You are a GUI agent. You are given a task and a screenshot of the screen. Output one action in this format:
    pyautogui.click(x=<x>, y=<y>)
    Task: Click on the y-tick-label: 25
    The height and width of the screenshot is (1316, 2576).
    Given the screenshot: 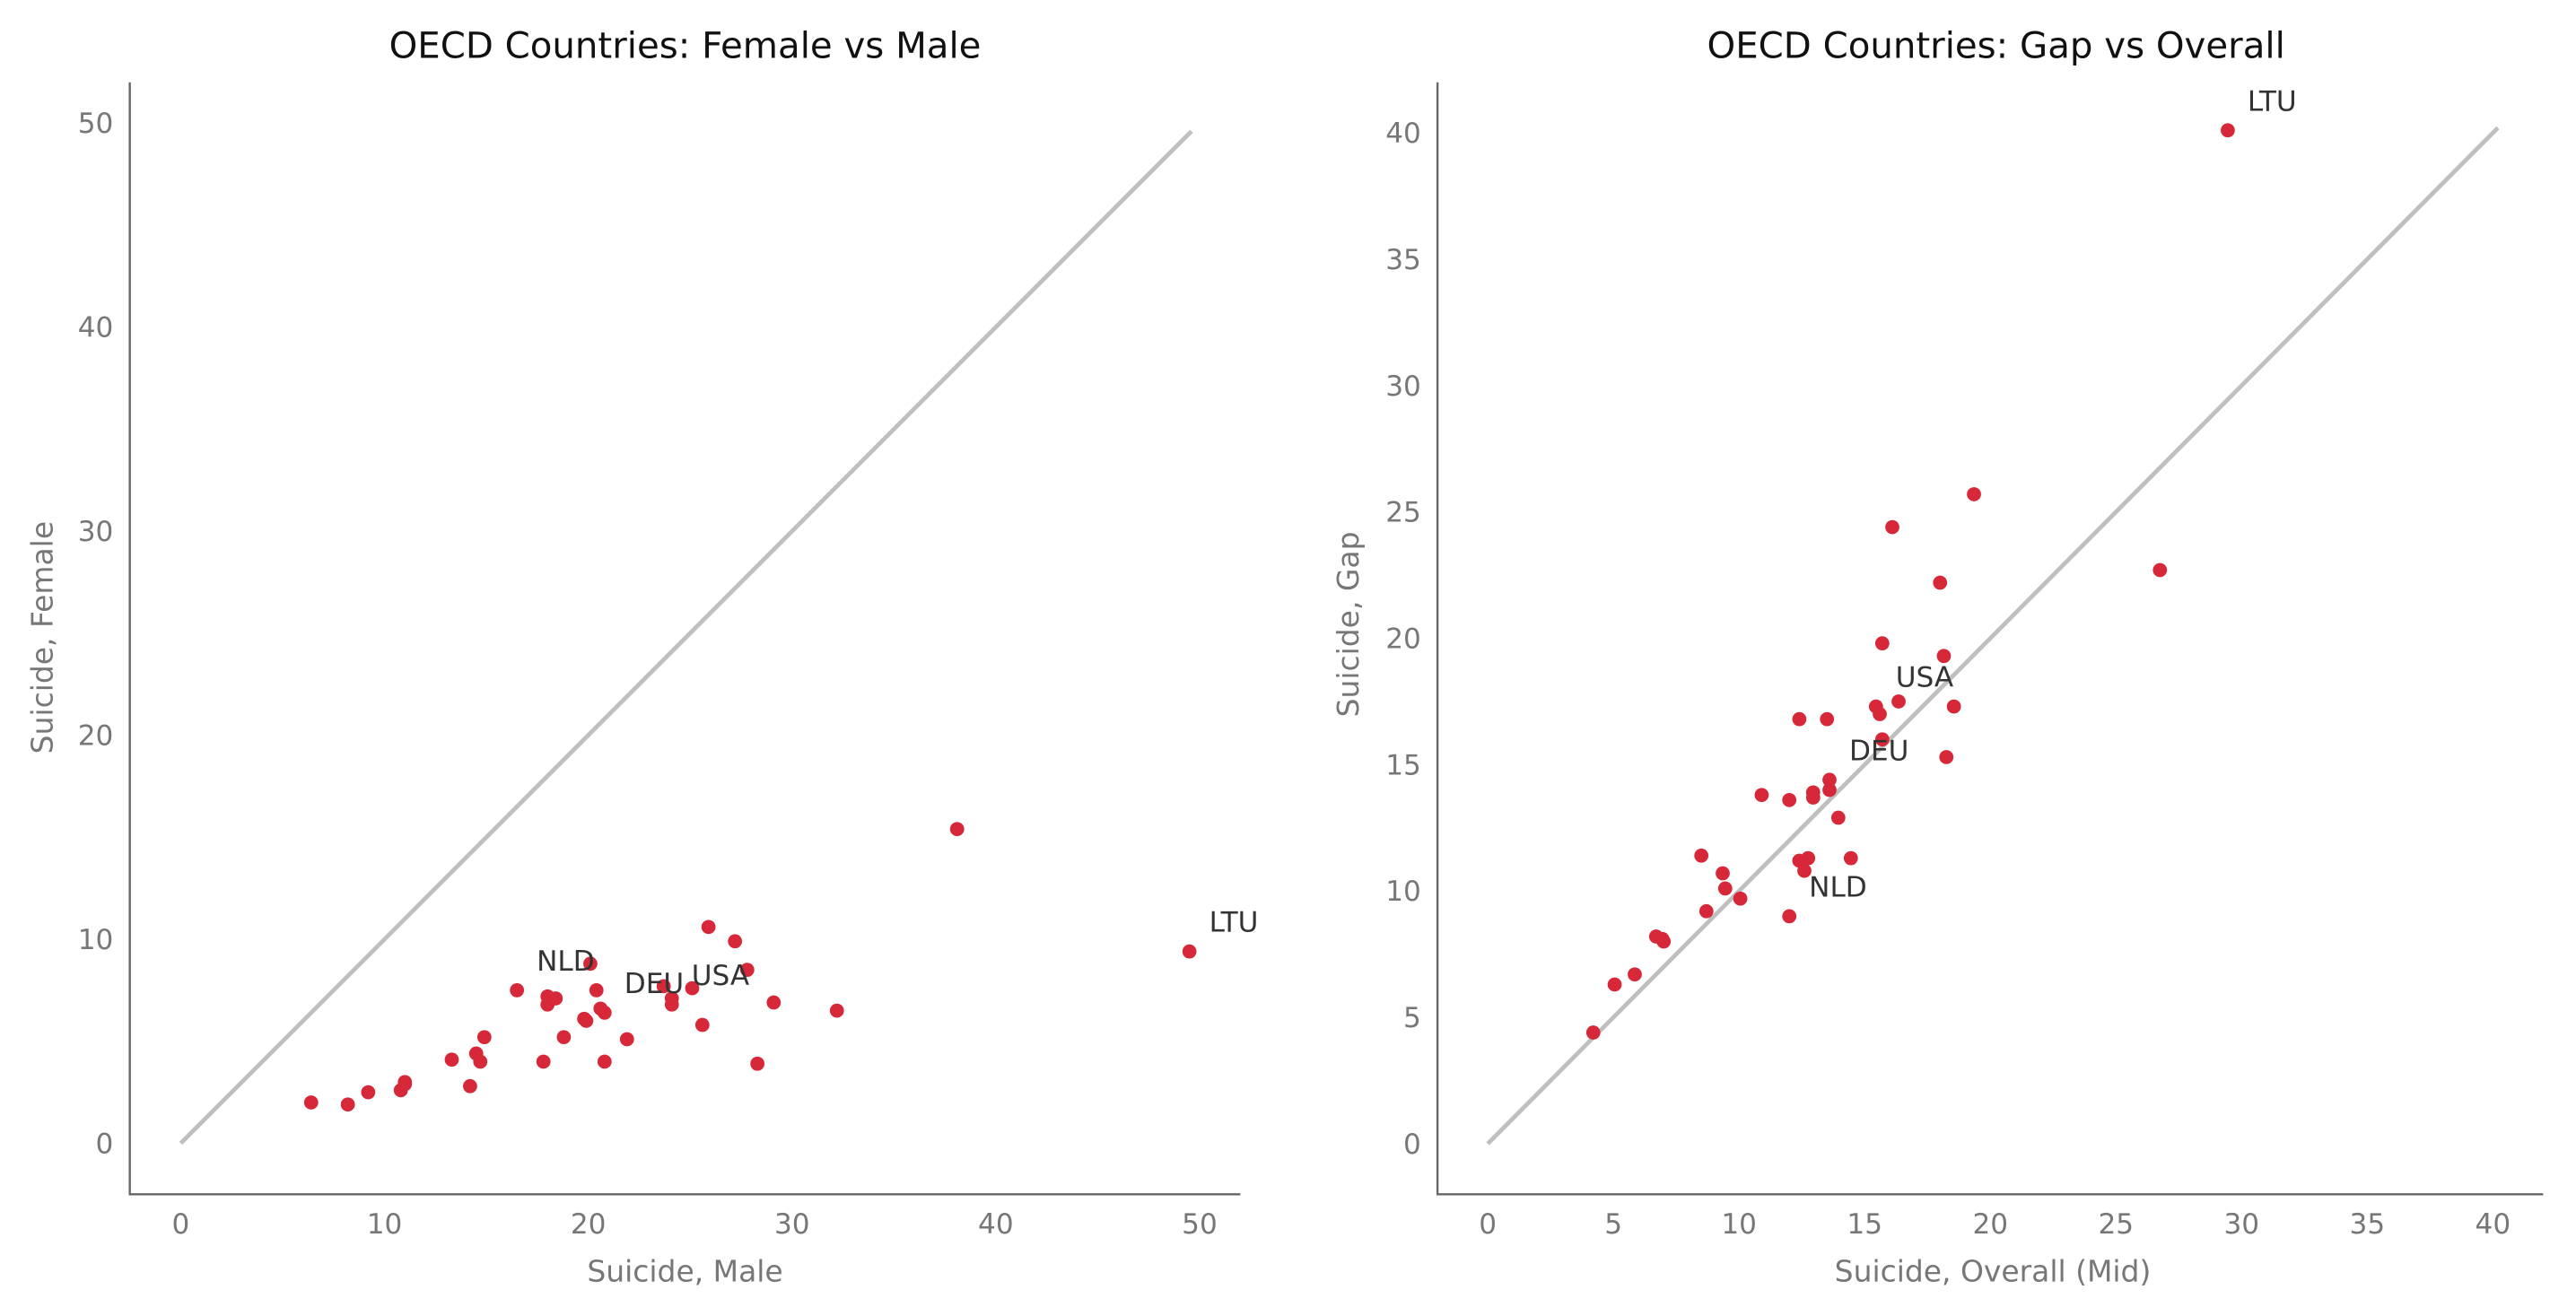 What is the action you would take?
    pyautogui.click(x=1403, y=513)
    